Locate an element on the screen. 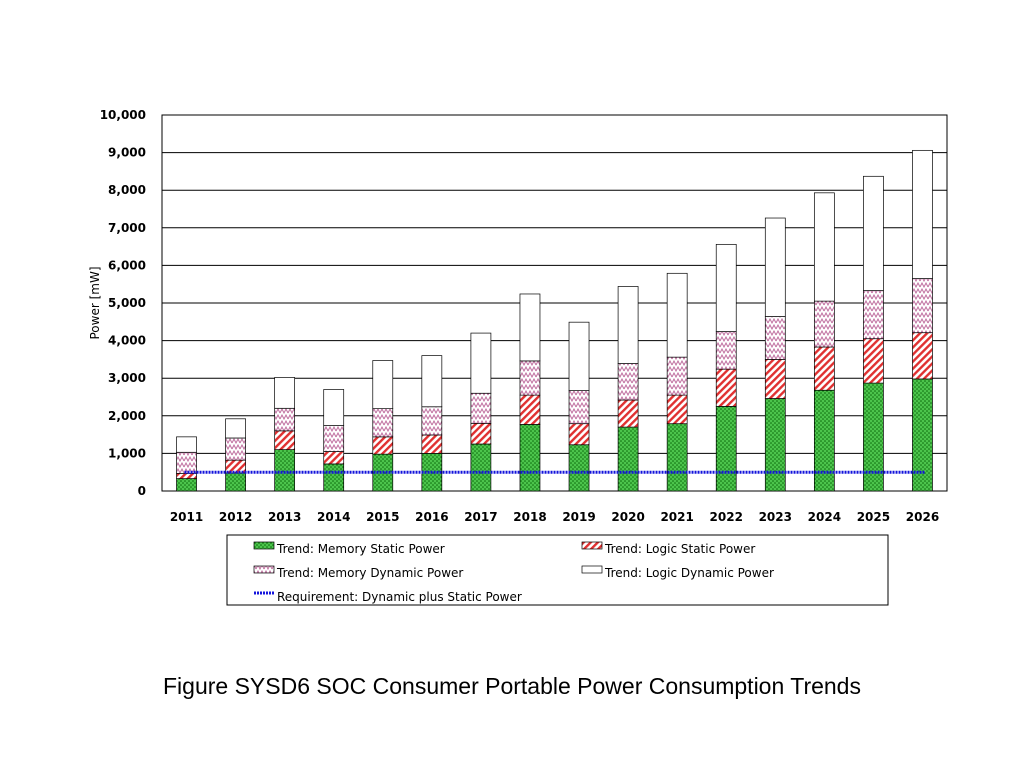  legend-label: Trend: Logic Dynamic Power is located at coordinates (689, 573).